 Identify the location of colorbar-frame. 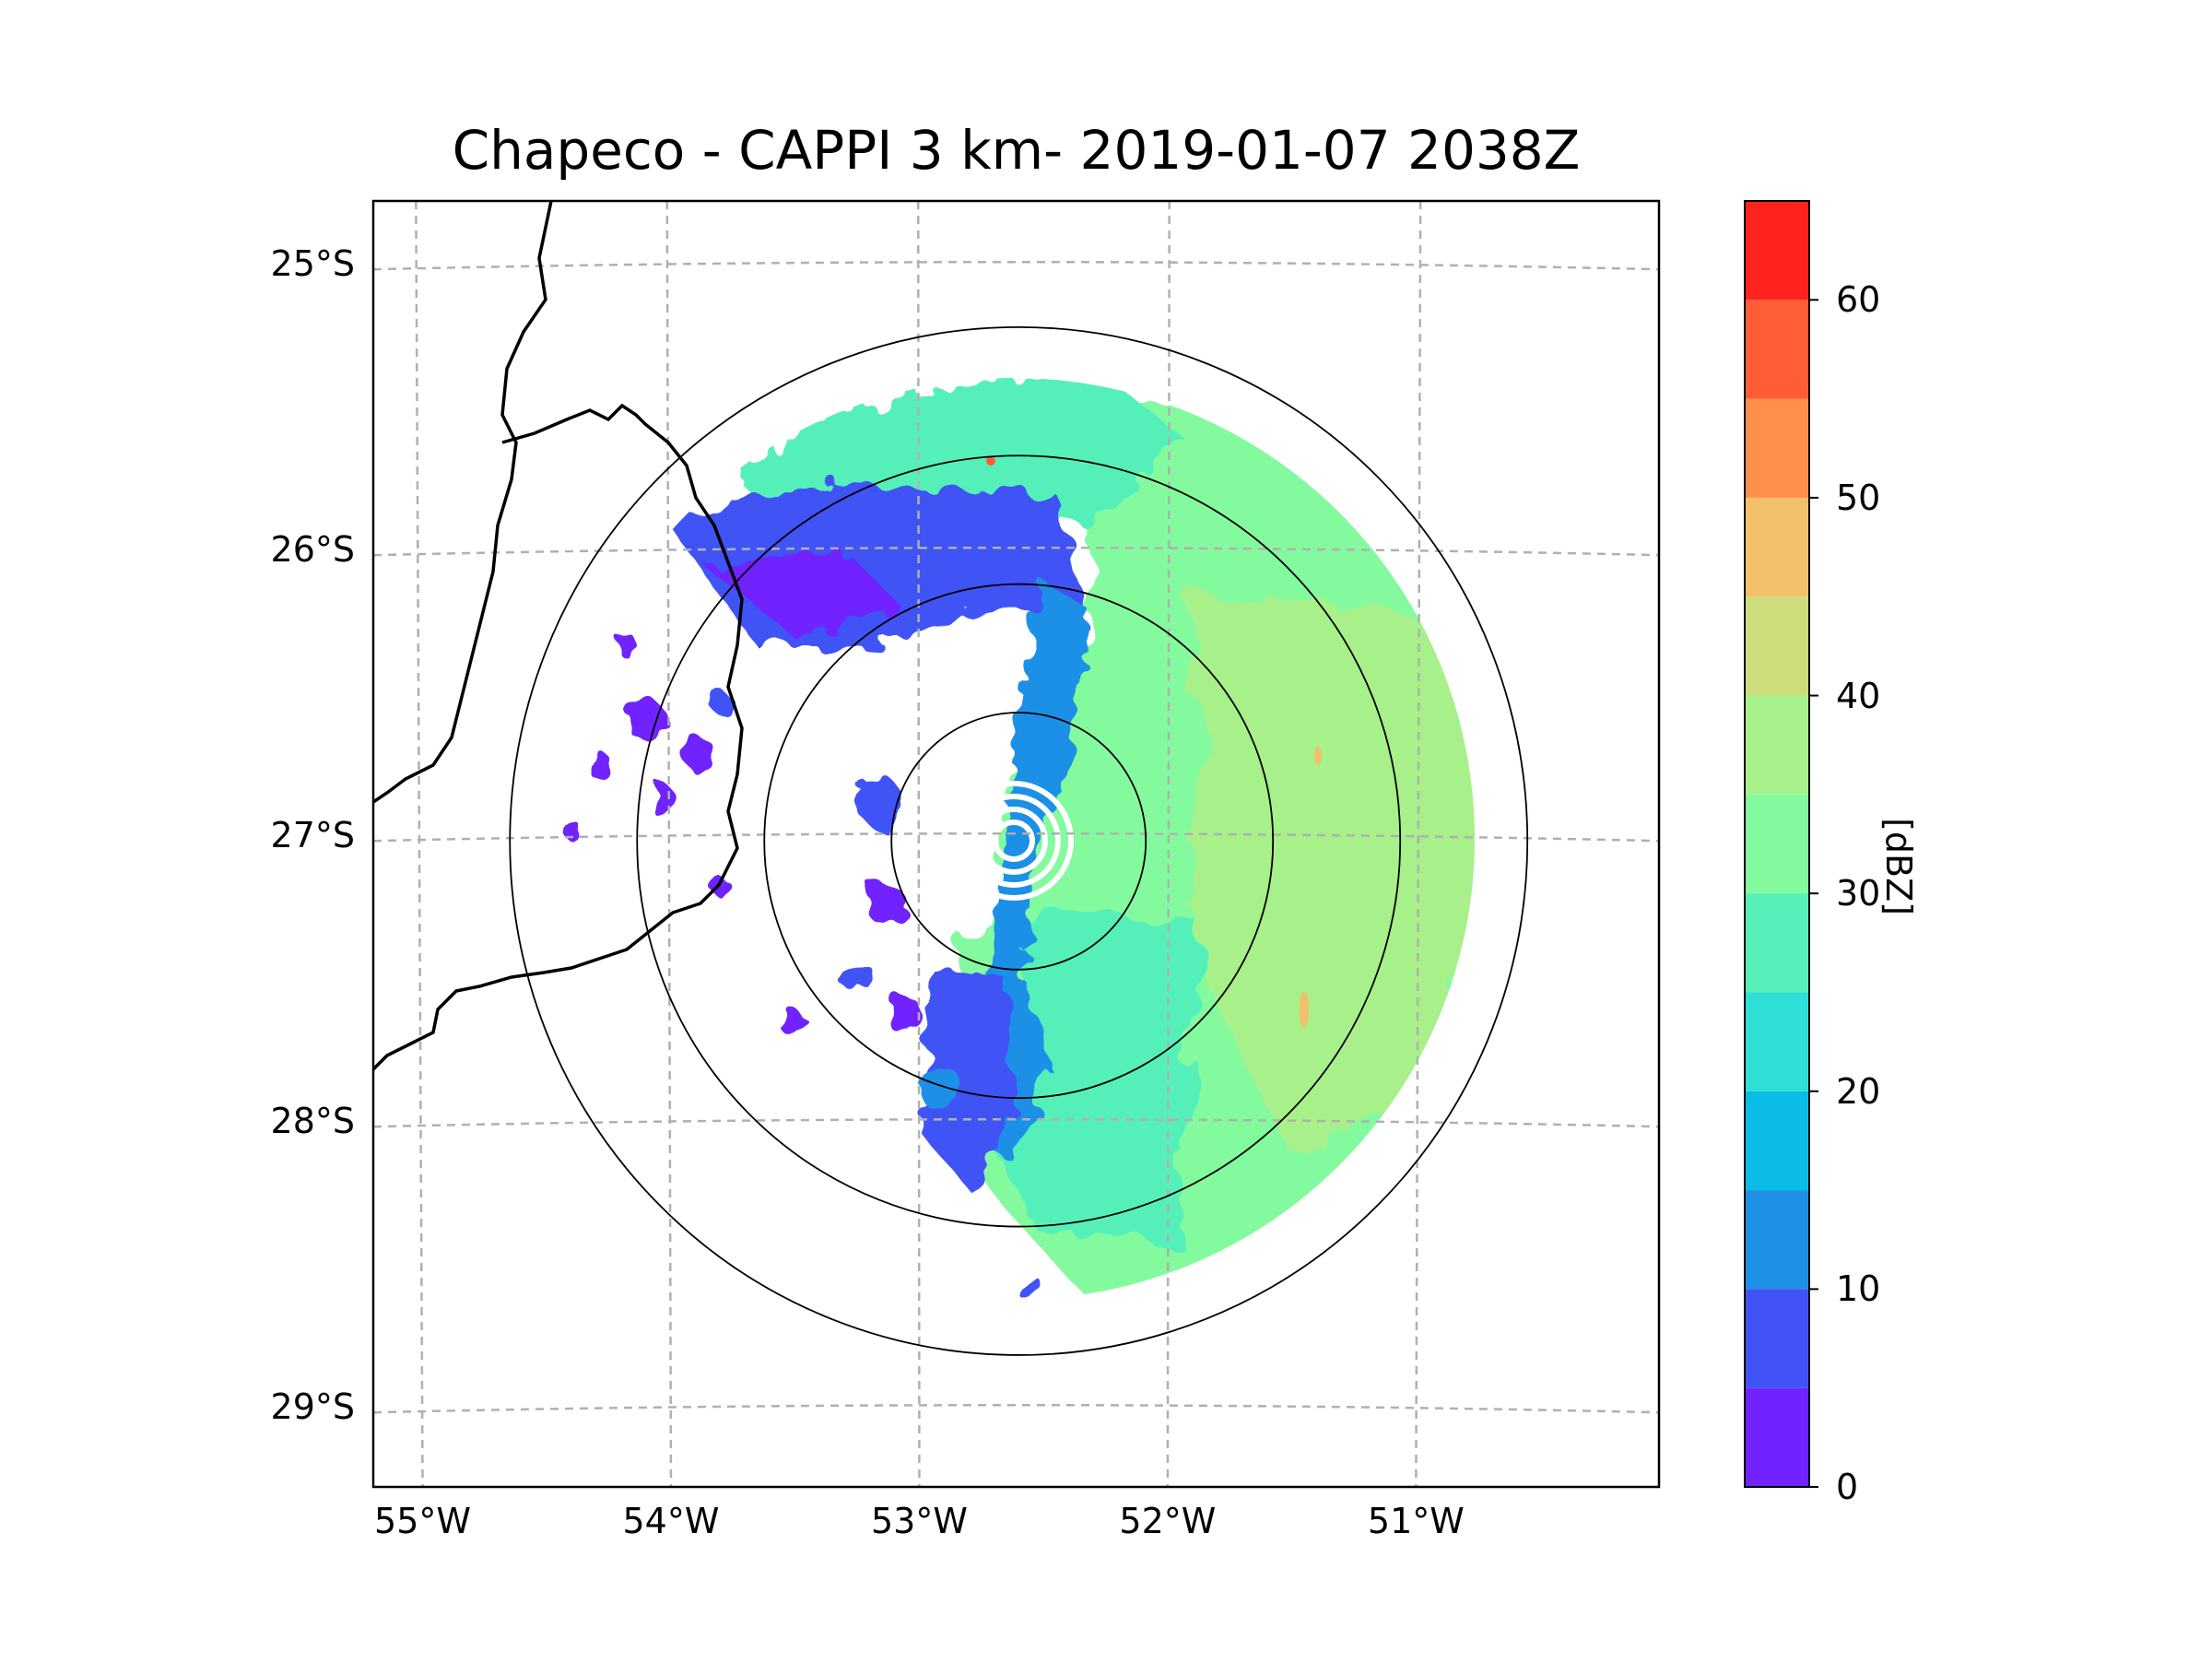
(1777, 844).